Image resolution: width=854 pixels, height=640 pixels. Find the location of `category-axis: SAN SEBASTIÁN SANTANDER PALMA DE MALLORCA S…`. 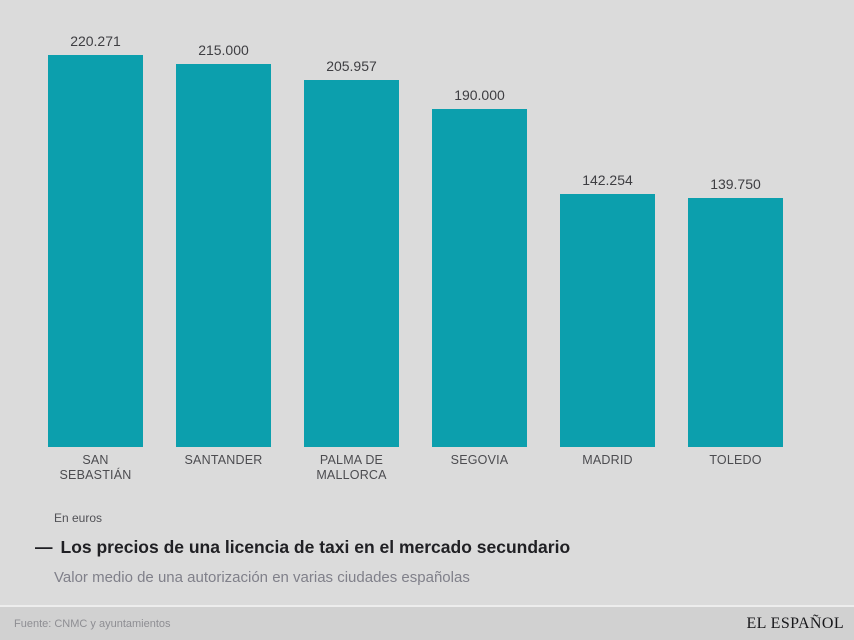

category-axis: SAN SEBASTIÁN SANTANDER PALMA DE MALLORCA S… is located at coordinates (415, 465).